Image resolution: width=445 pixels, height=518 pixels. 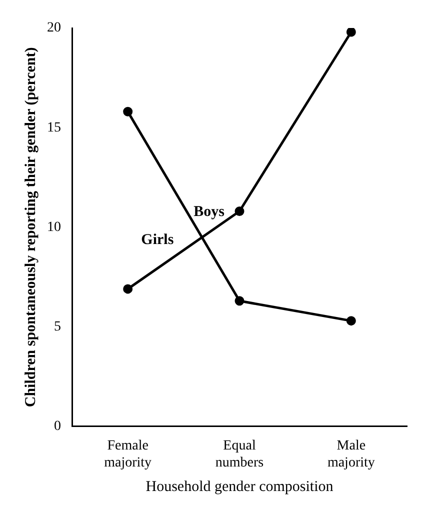 I want to click on y-tick-label: 10, so click(x=54, y=227).